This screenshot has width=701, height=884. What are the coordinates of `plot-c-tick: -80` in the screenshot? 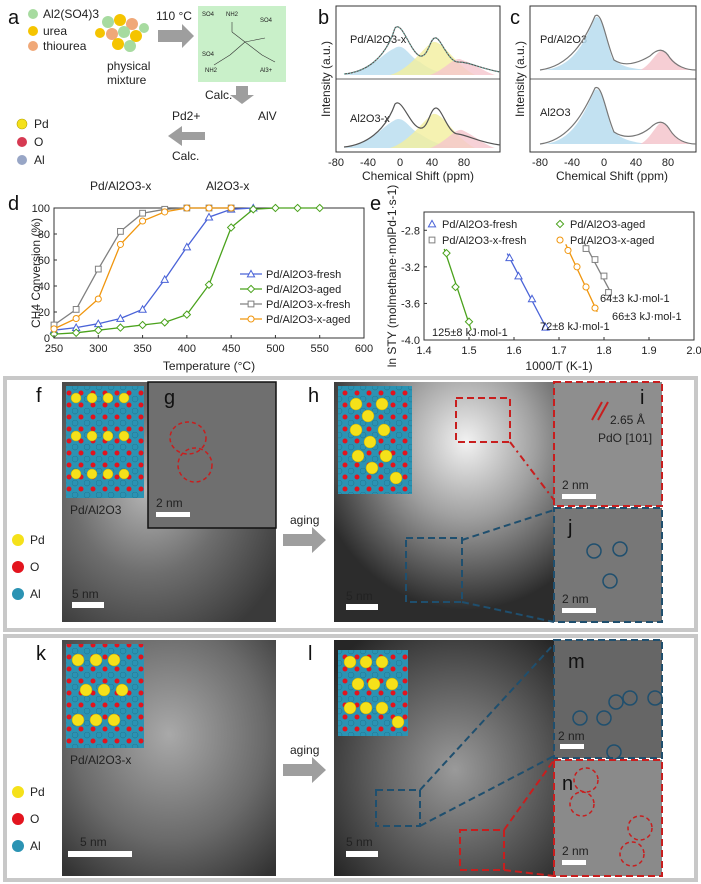 It's located at (540, 163).